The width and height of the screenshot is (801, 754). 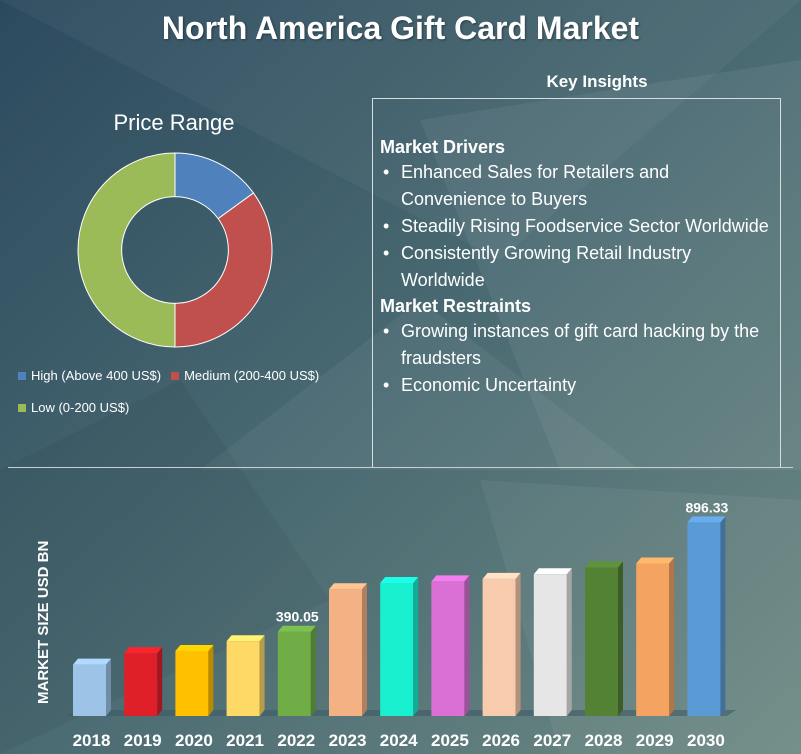 What do you see at coordinates (296, 740) in the screenshot?
I see `x-tick-label-2022: 2022` at bounding box center [296, 740].